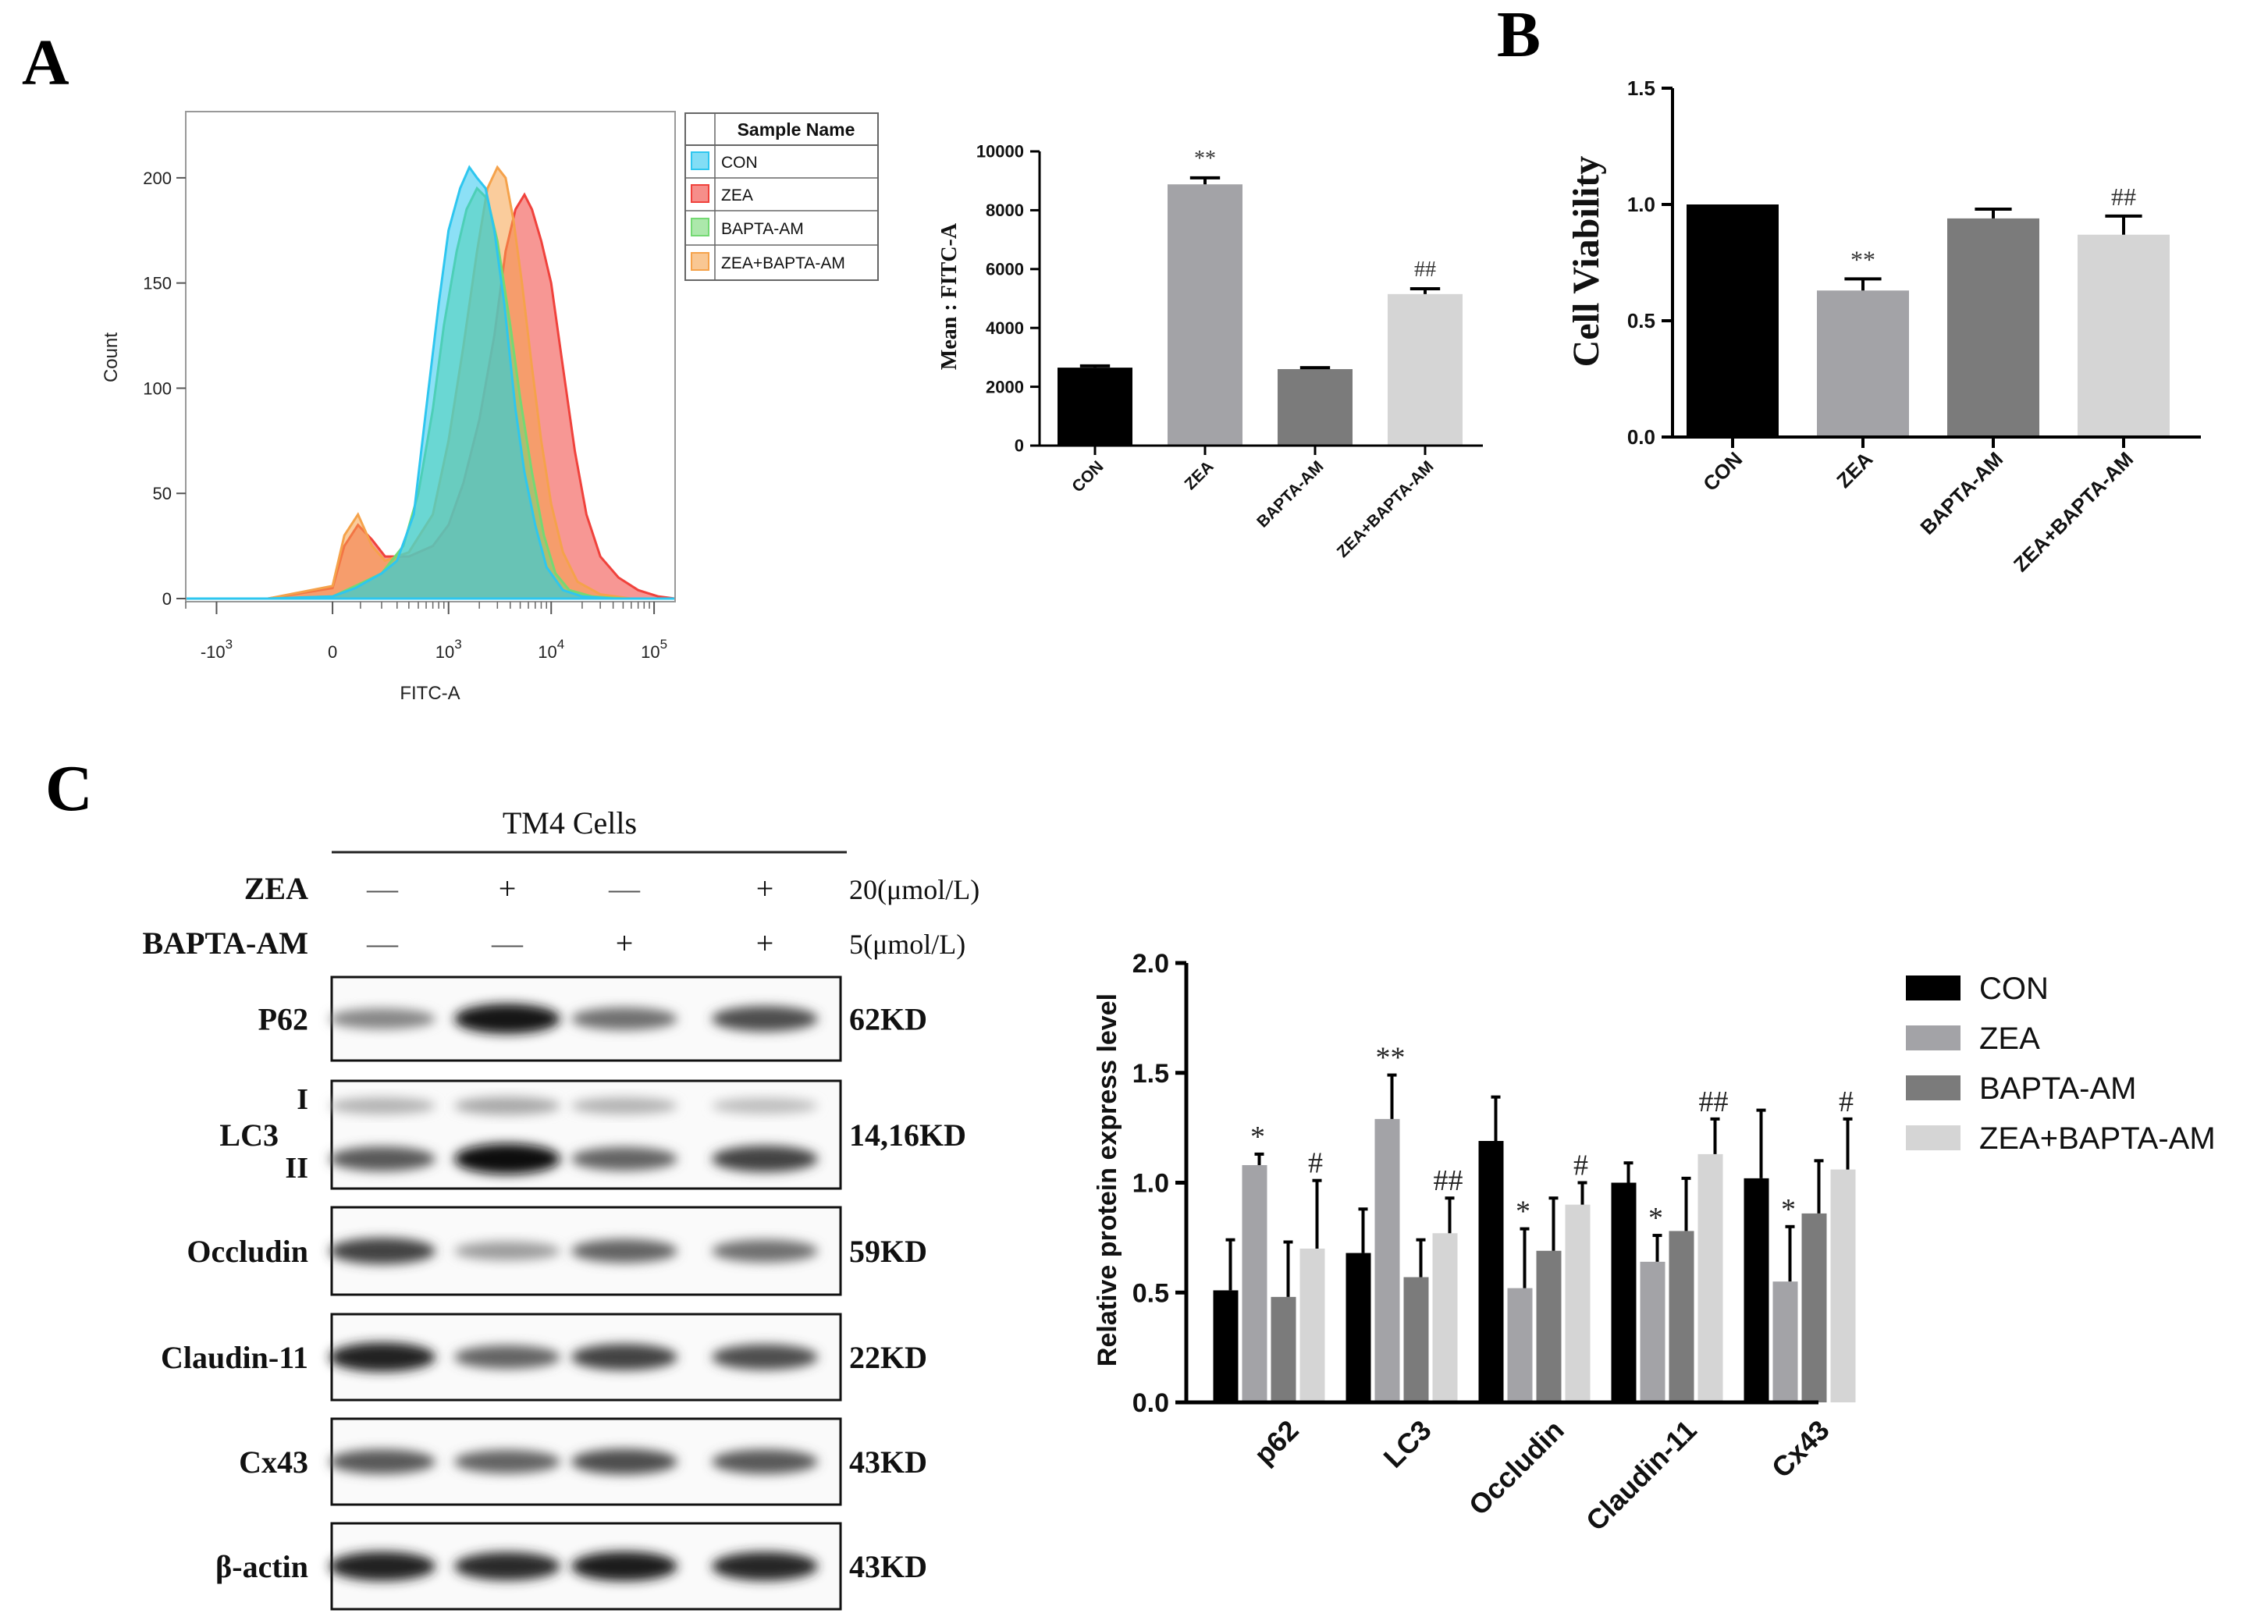  What do you see at coordinates (276, 888) in the screenshot?
I see `treatment-label-zea: ZEA` at bounding box center [276, 888].